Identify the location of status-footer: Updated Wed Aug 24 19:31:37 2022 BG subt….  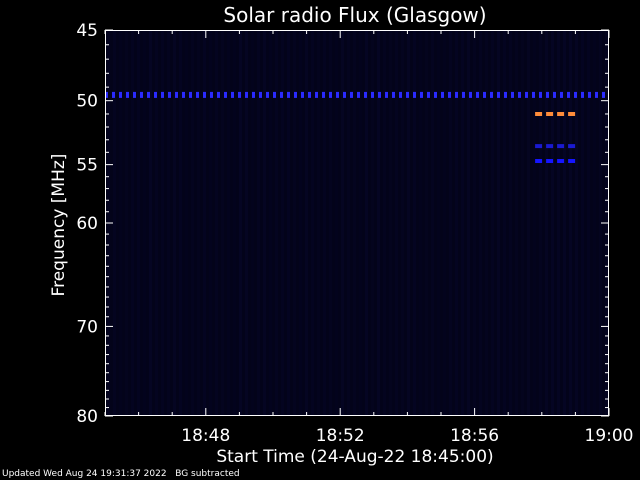
(121, 474).